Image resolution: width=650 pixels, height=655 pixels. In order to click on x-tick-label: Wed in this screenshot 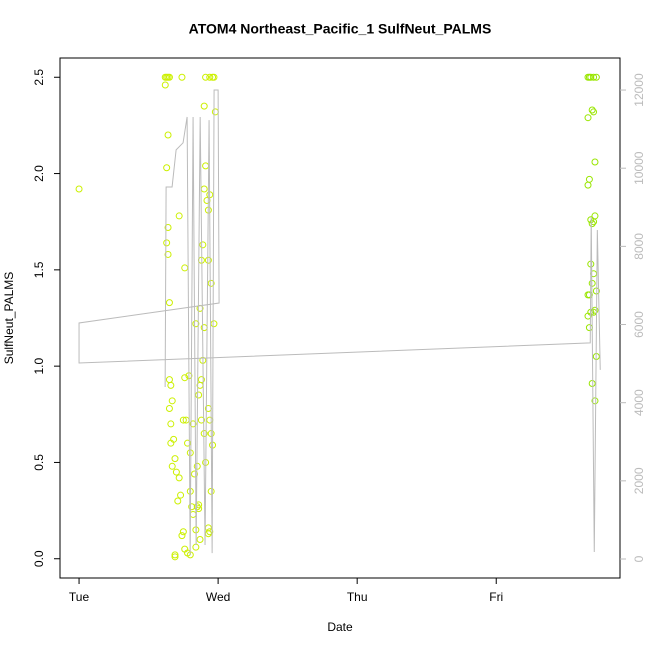, I will do `click(218, 597)`.